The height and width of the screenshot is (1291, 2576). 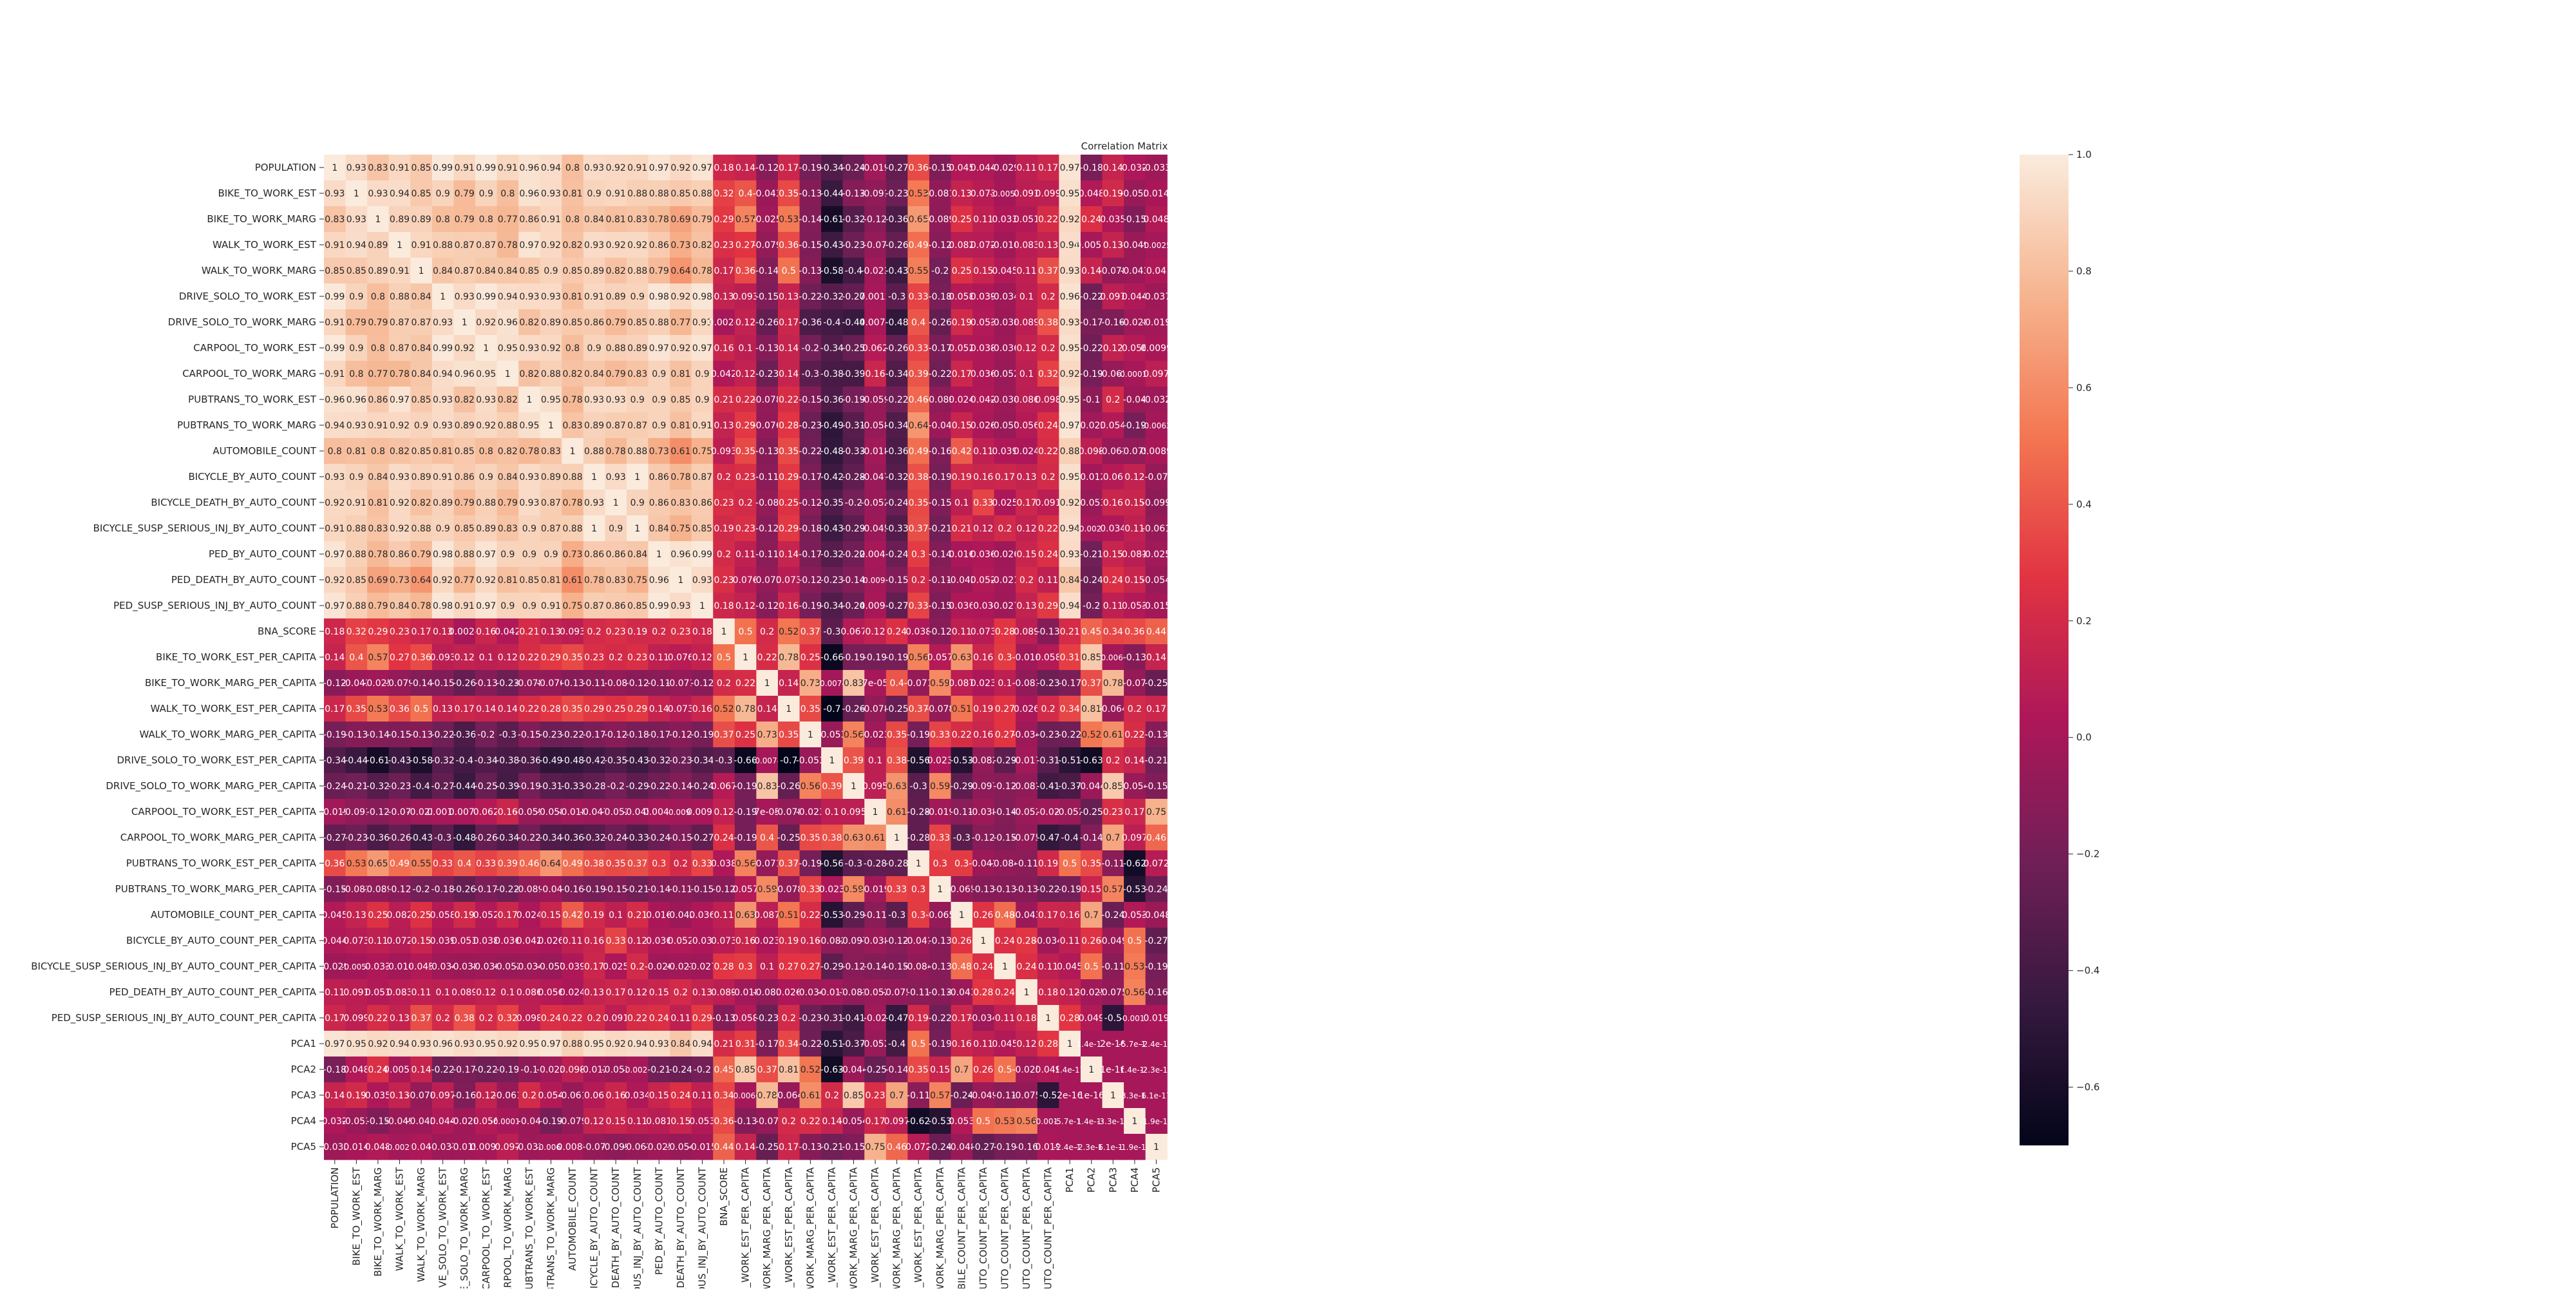 What do you see at coordinates (897, 168) in the screenshot?
I see `cell-value-label: -0.27` at bounding box center [897, 168].